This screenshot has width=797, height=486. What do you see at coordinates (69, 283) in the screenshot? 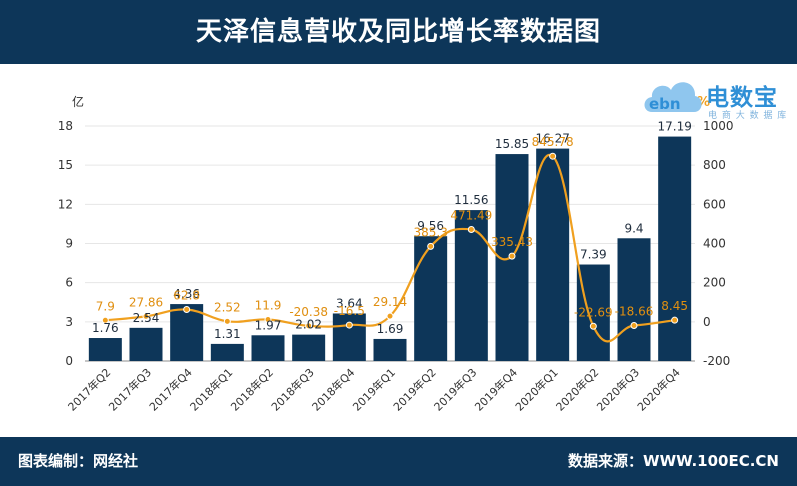
I see `y-left-tick-label: 6` at bounding box center [69, 283].